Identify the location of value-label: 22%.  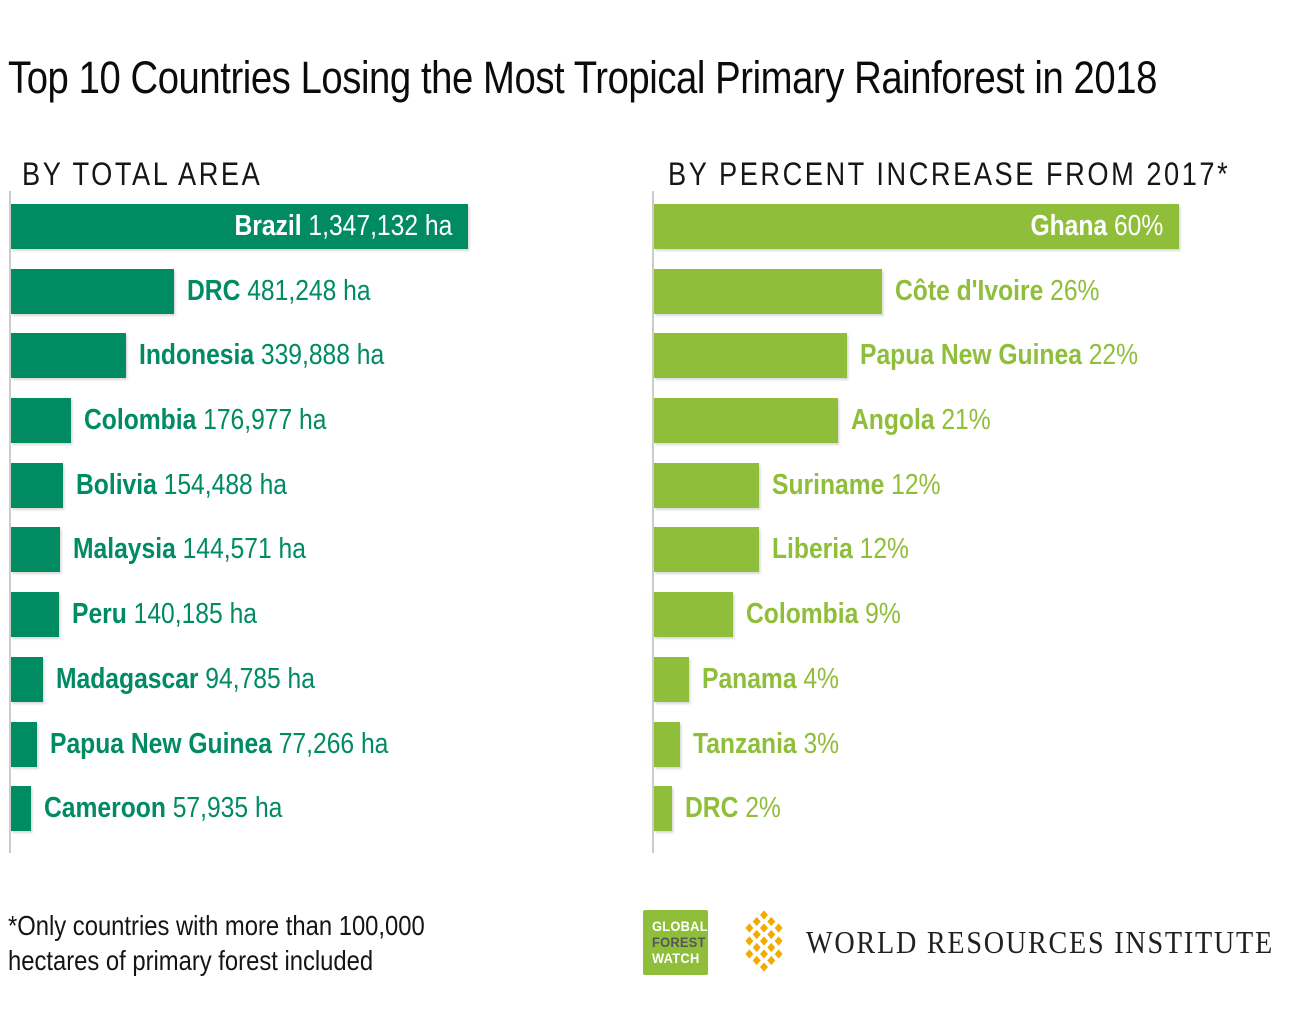
(1113, 355).